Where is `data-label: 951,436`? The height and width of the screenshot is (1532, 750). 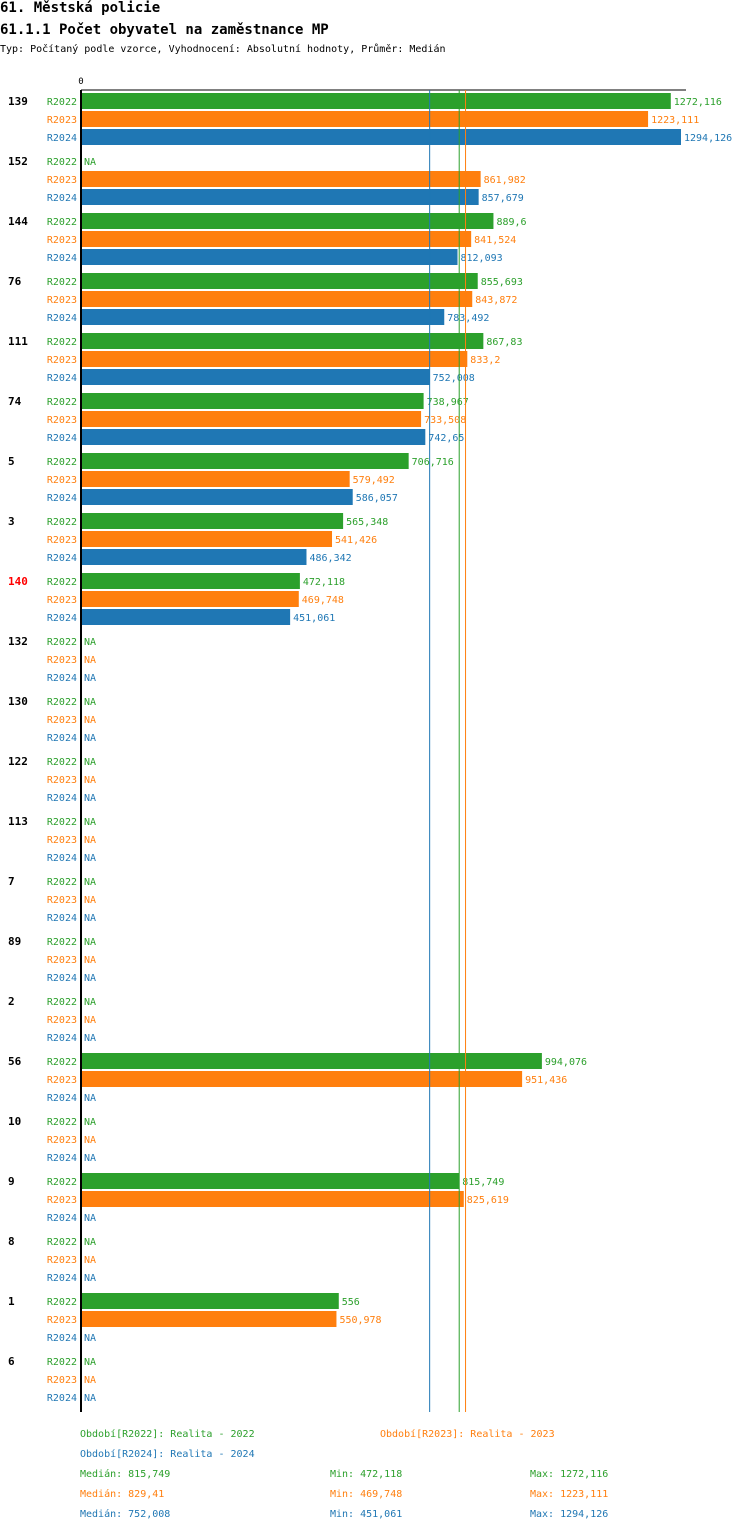 data-label: 951,436 is located at coordinates (546, 1080).